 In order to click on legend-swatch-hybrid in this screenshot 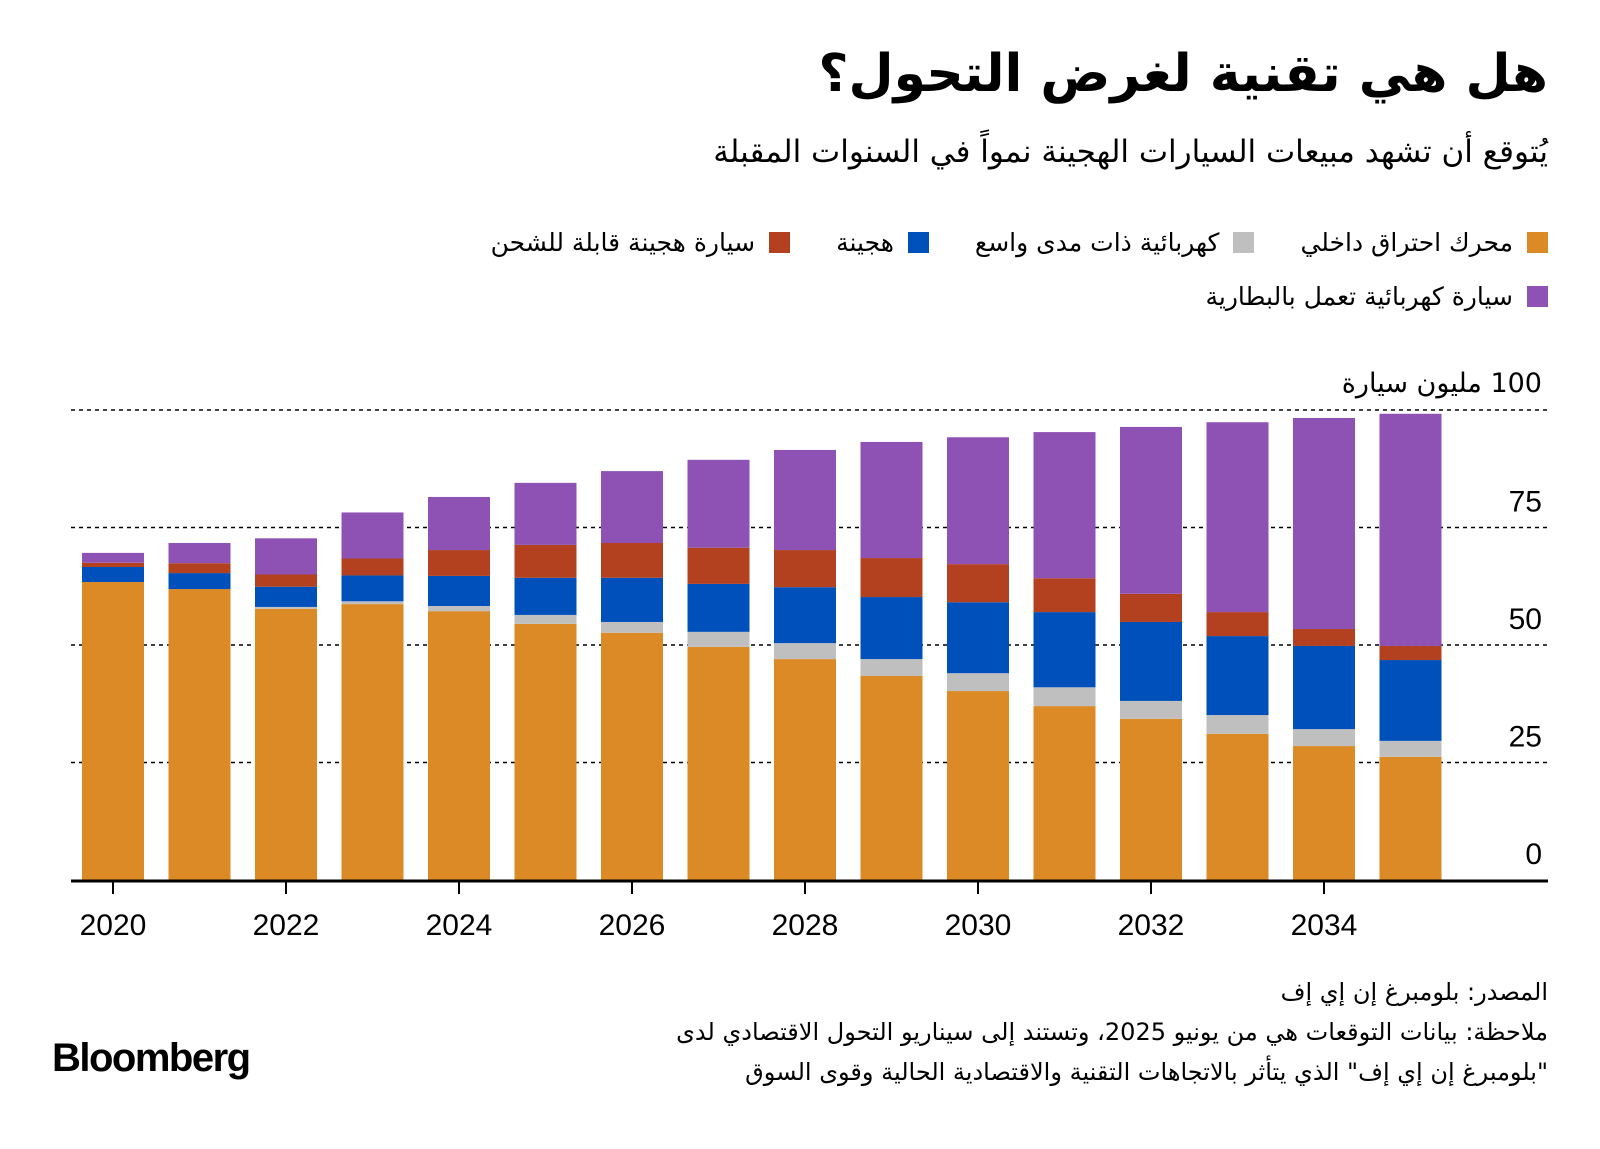, I will do `click(918, 242)`.